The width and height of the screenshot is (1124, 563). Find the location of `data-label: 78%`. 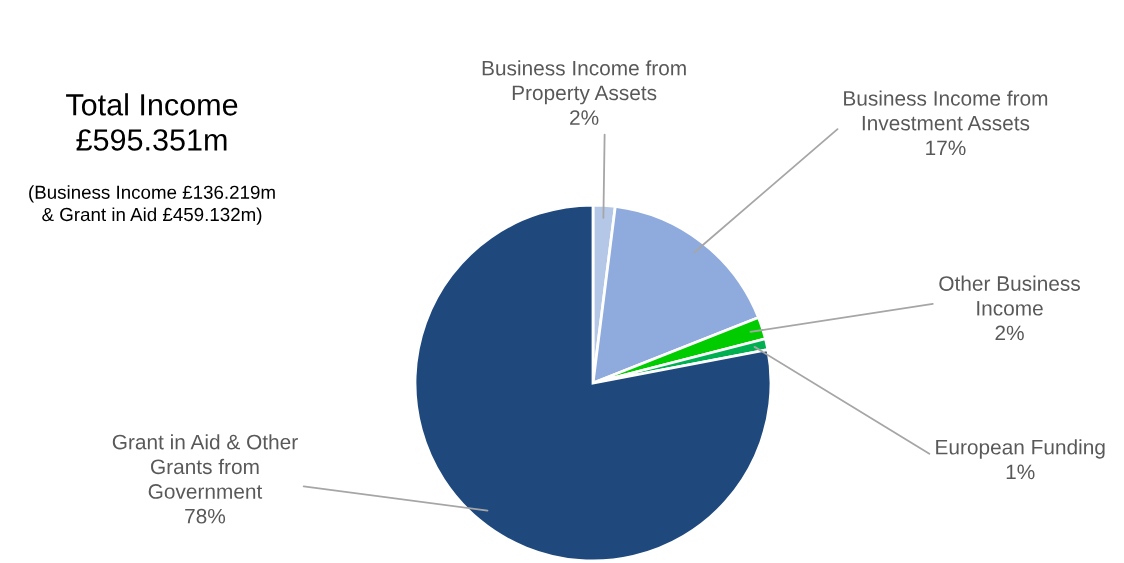

data-label: 78% is located at coordinates (205, 516).